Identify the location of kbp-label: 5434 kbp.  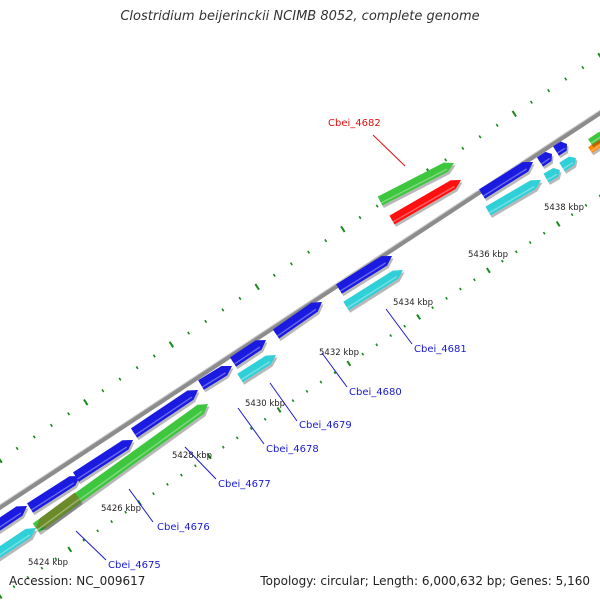
(413, 303).